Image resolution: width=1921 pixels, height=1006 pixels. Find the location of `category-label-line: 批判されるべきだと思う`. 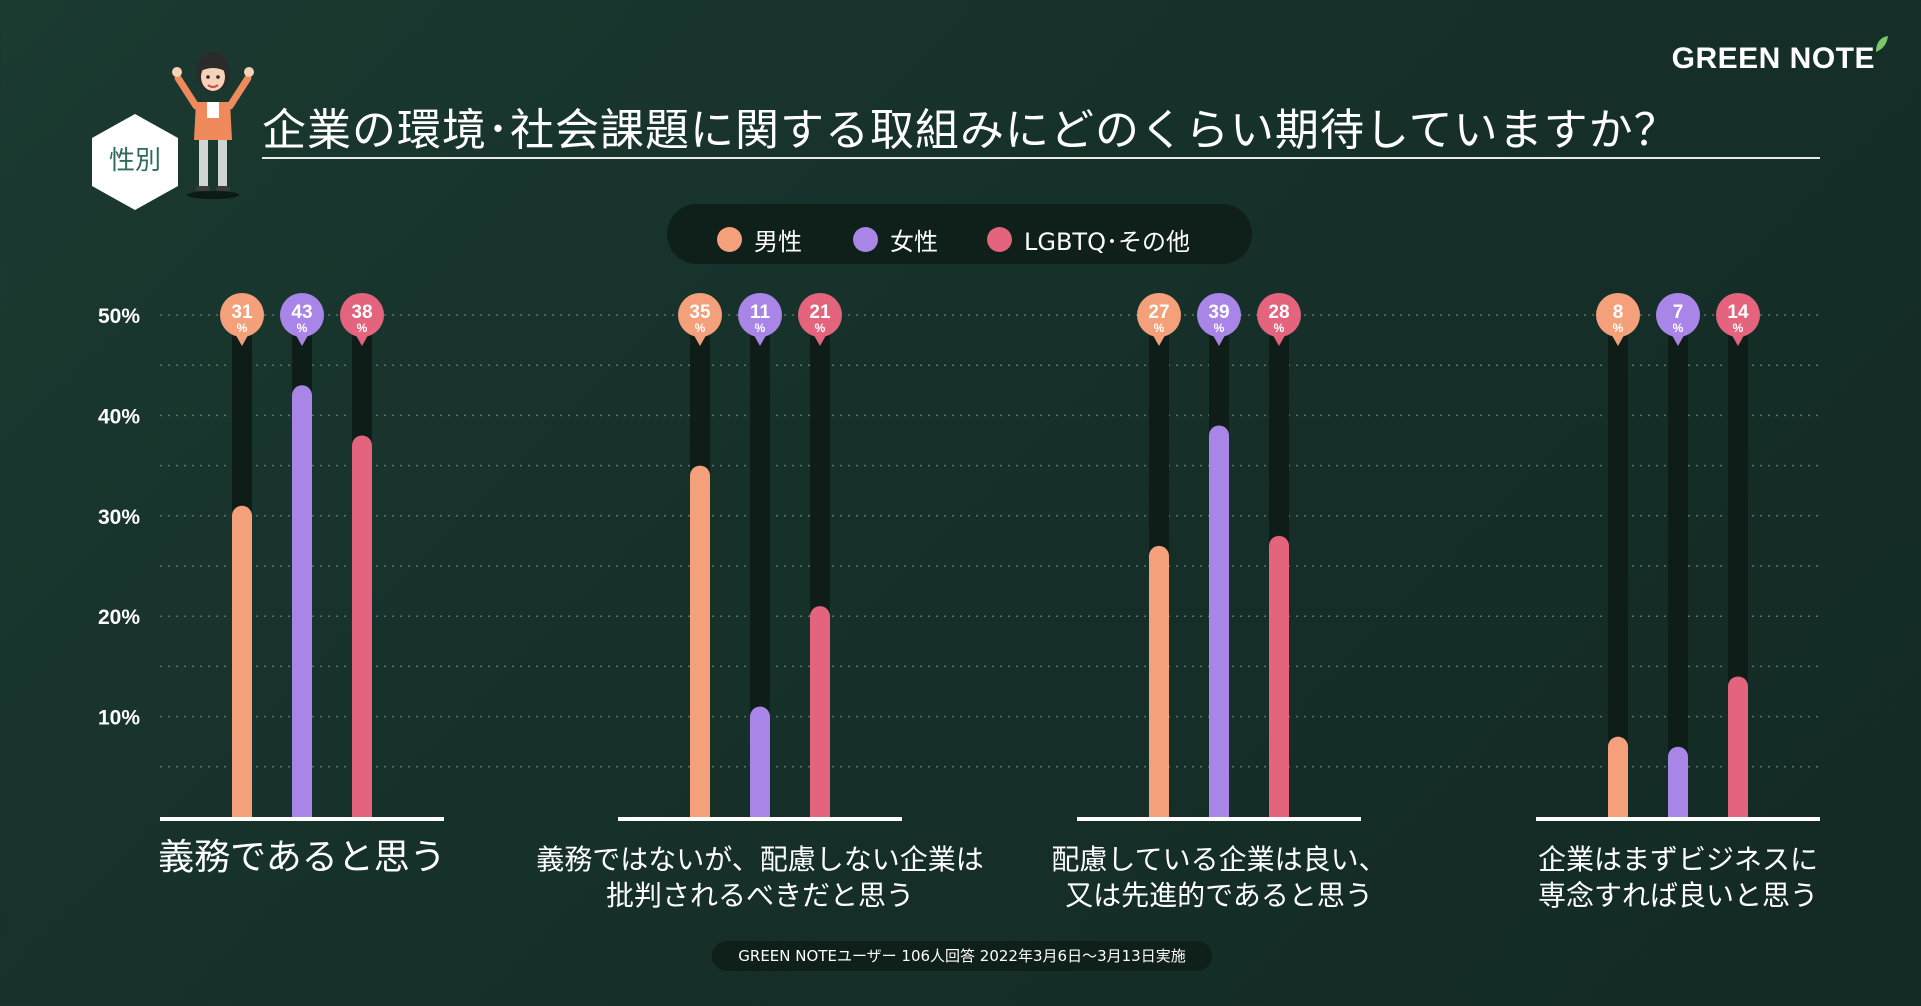

category-label-line: 批判されるべきだと思う is located at coordinates (759, 895).